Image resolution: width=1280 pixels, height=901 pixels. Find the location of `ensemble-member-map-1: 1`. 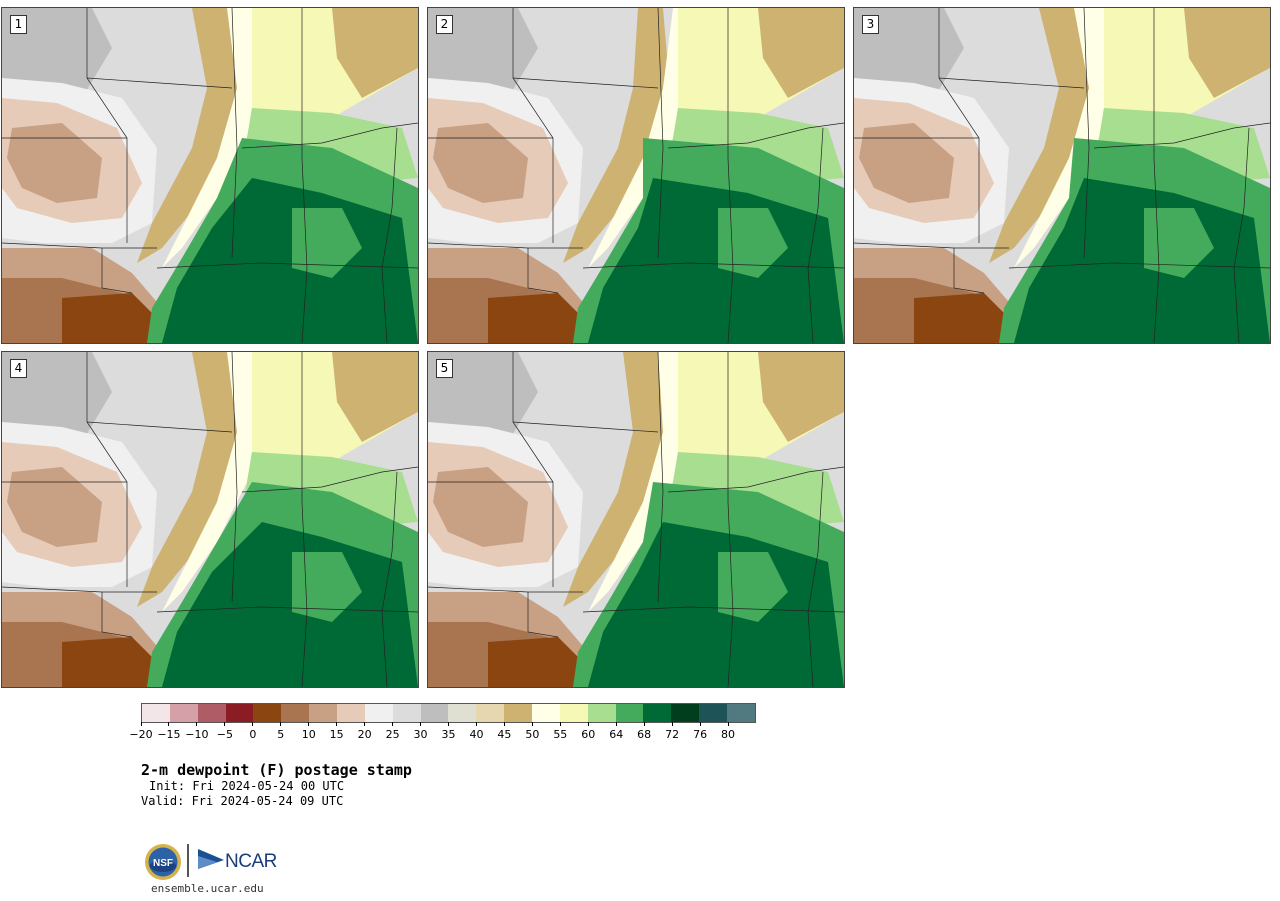

ensemble-member-map-1: 1 is located at coordinates (210, 175).